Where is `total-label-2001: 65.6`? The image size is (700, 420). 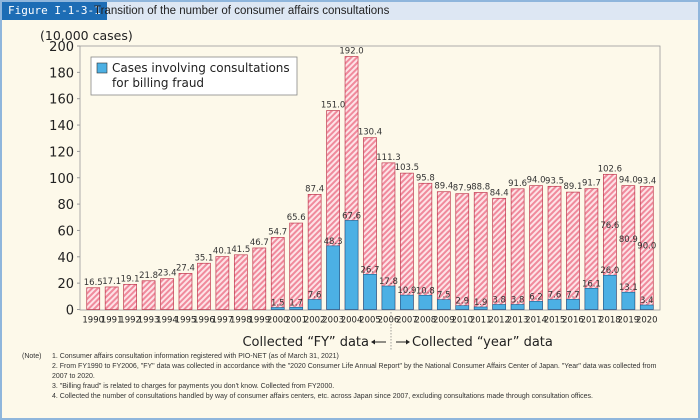 total-label-2001: 65.6 is located at coordinates (296, 218).